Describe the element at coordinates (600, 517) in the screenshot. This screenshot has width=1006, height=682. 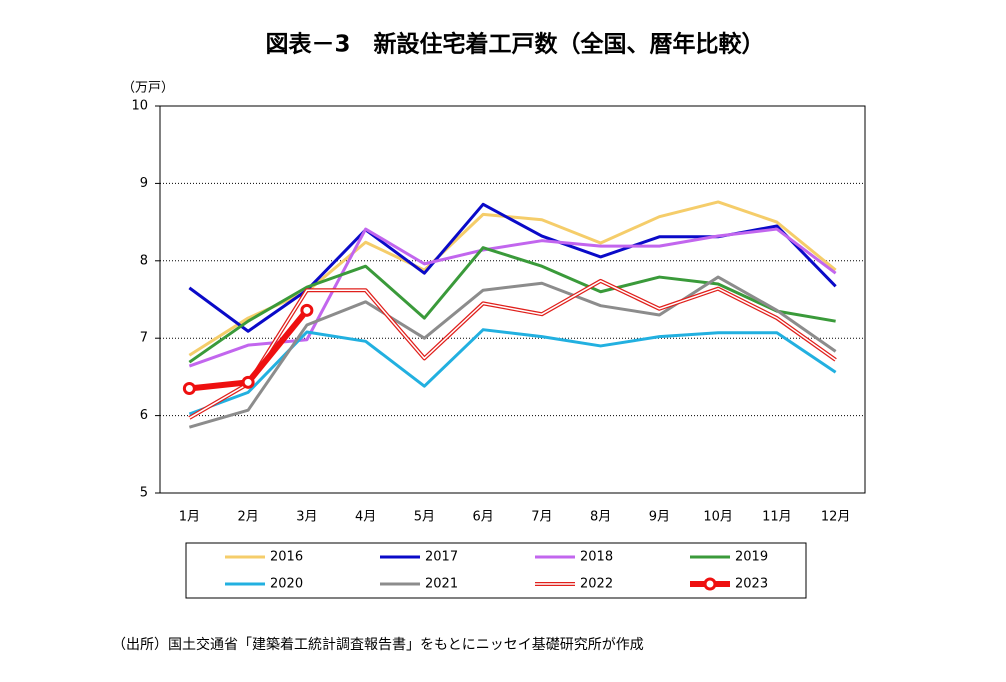
I see `x-tick-label: 8月` at that location.